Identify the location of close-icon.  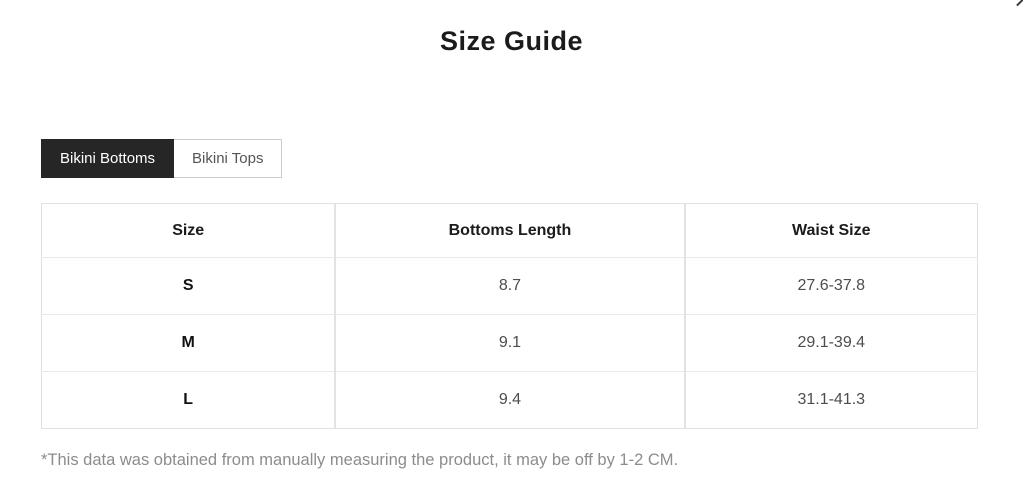
(1018, 4).